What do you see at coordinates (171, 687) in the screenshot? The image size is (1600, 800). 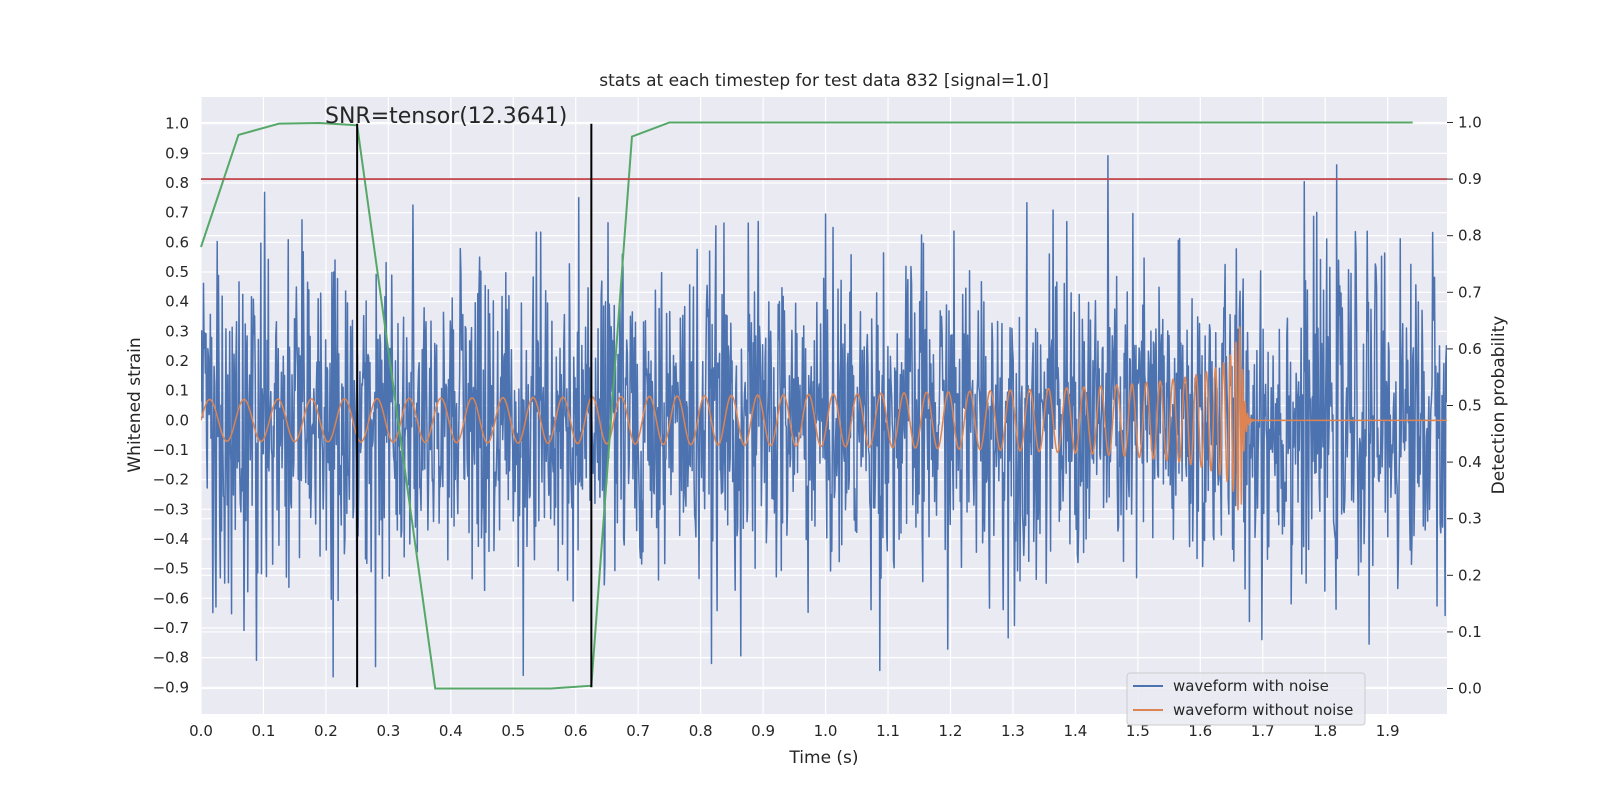 I see `y-tick-label: −0.9` at bounding box center [171, 687].